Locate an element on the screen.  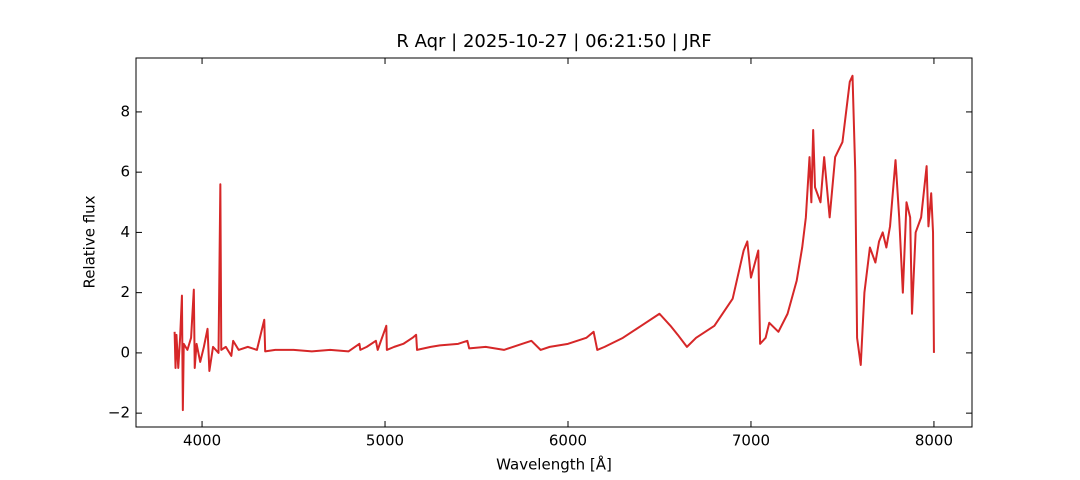
y-tick-label: 6 is located at coordinates (125, 172).